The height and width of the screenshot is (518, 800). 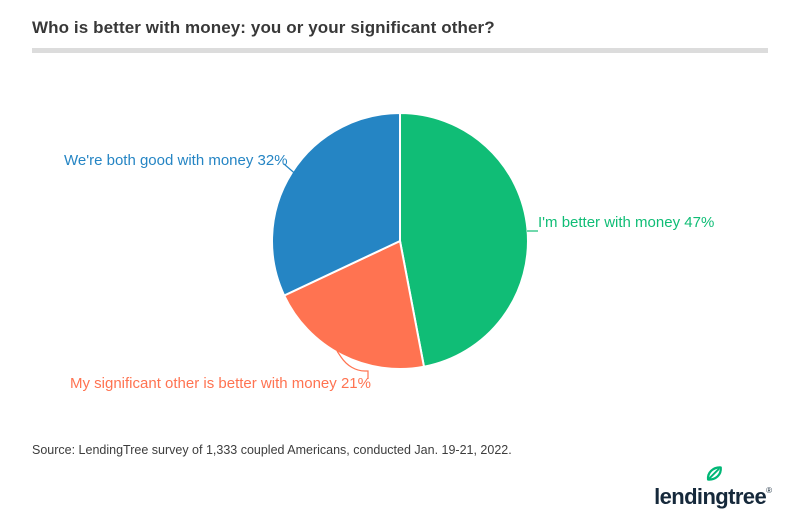 I want to click on pie-slice-both-good, so click(x=336, y=204).